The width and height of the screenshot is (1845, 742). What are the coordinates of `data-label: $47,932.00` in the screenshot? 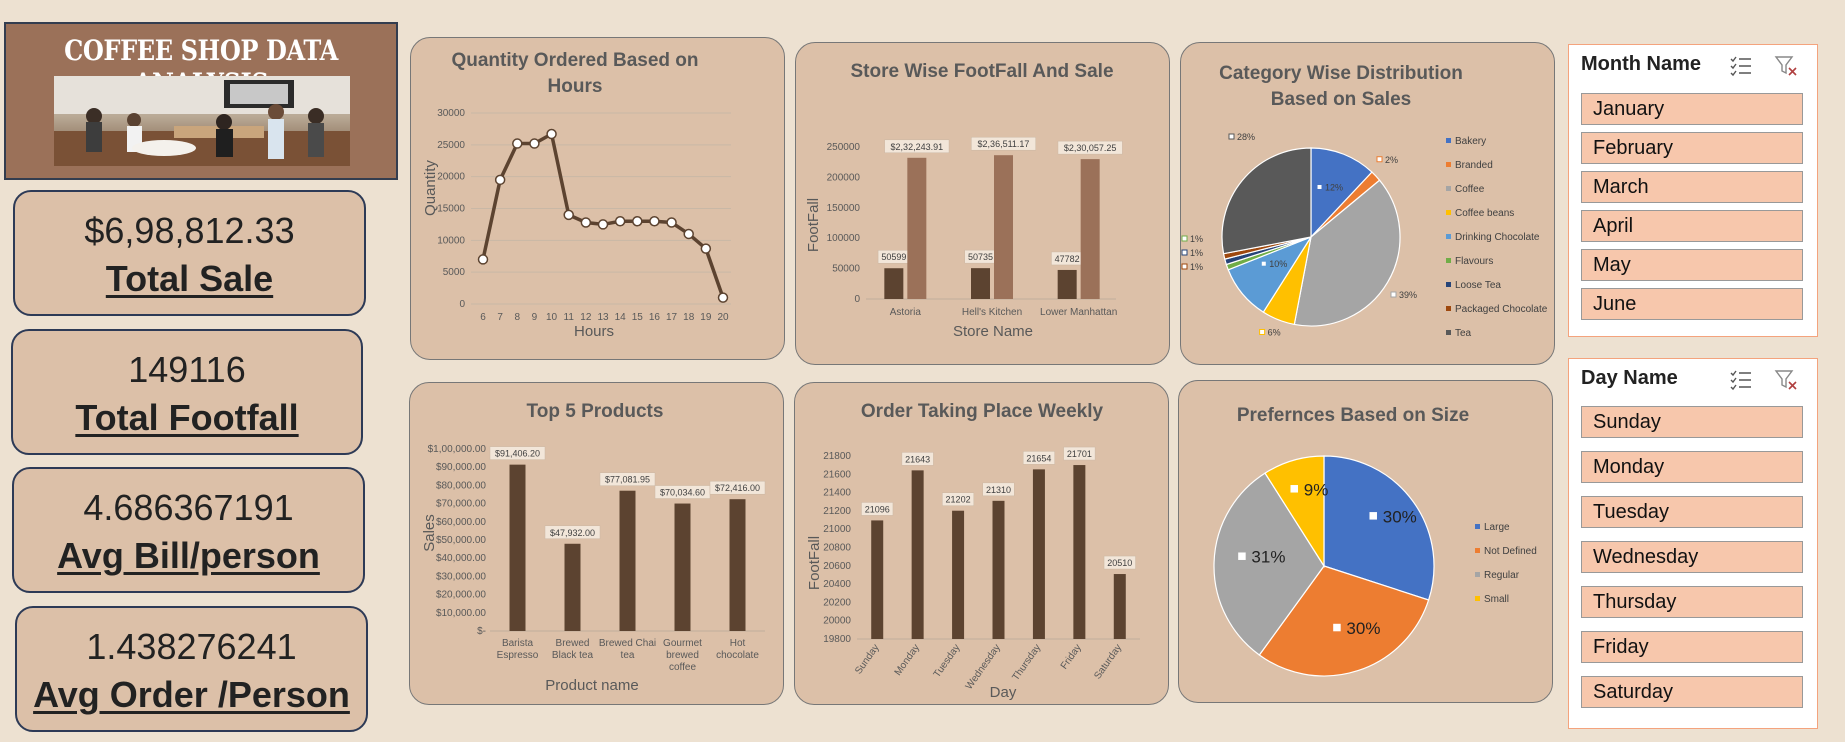 It's located at (572, 533).